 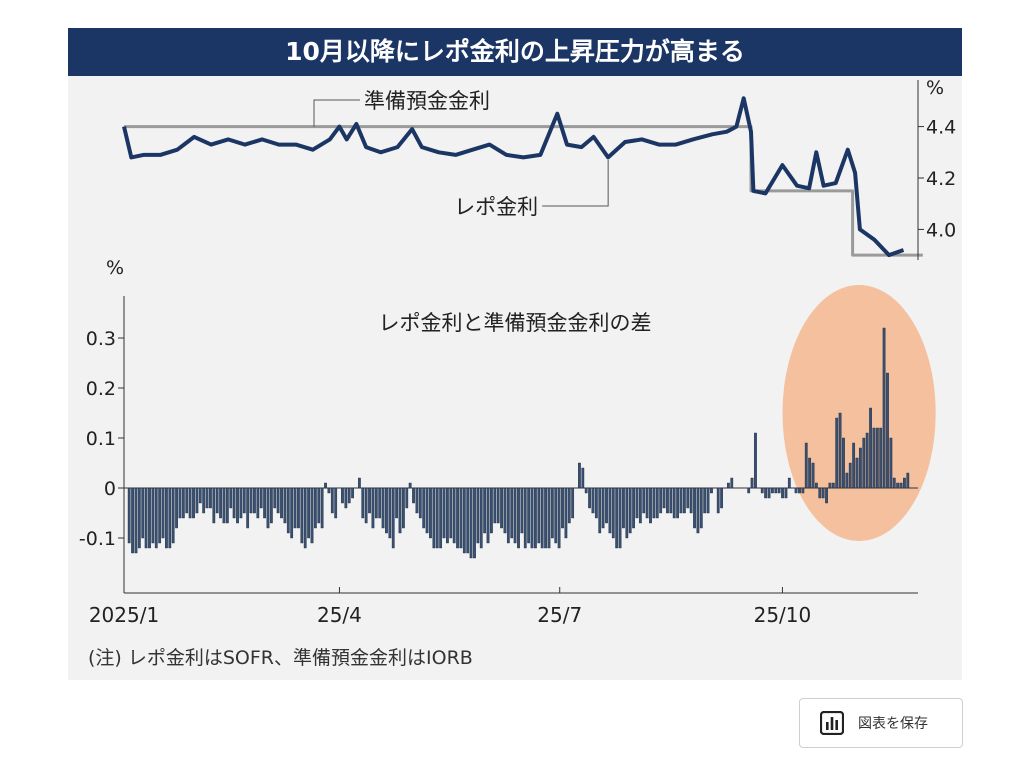 What do you see at coordinates (515, 323) in the screenshot?
I see `bottom-chart-title: レポ金利と準備預金金利の差` at bounding box center [515, 323].